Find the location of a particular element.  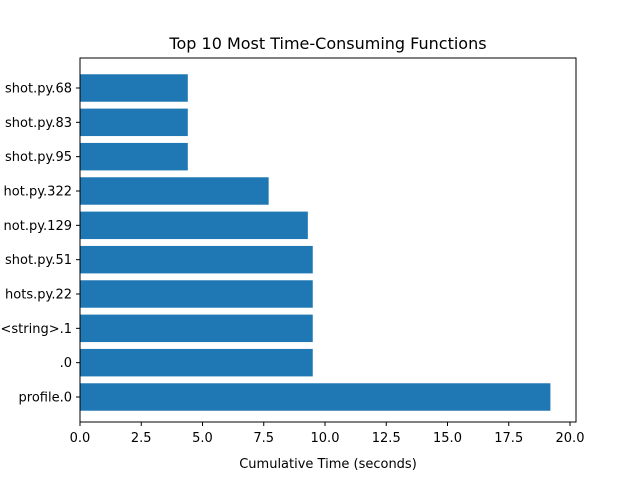

y-tick-label: profile.0 is located at coordinates (45, 398).